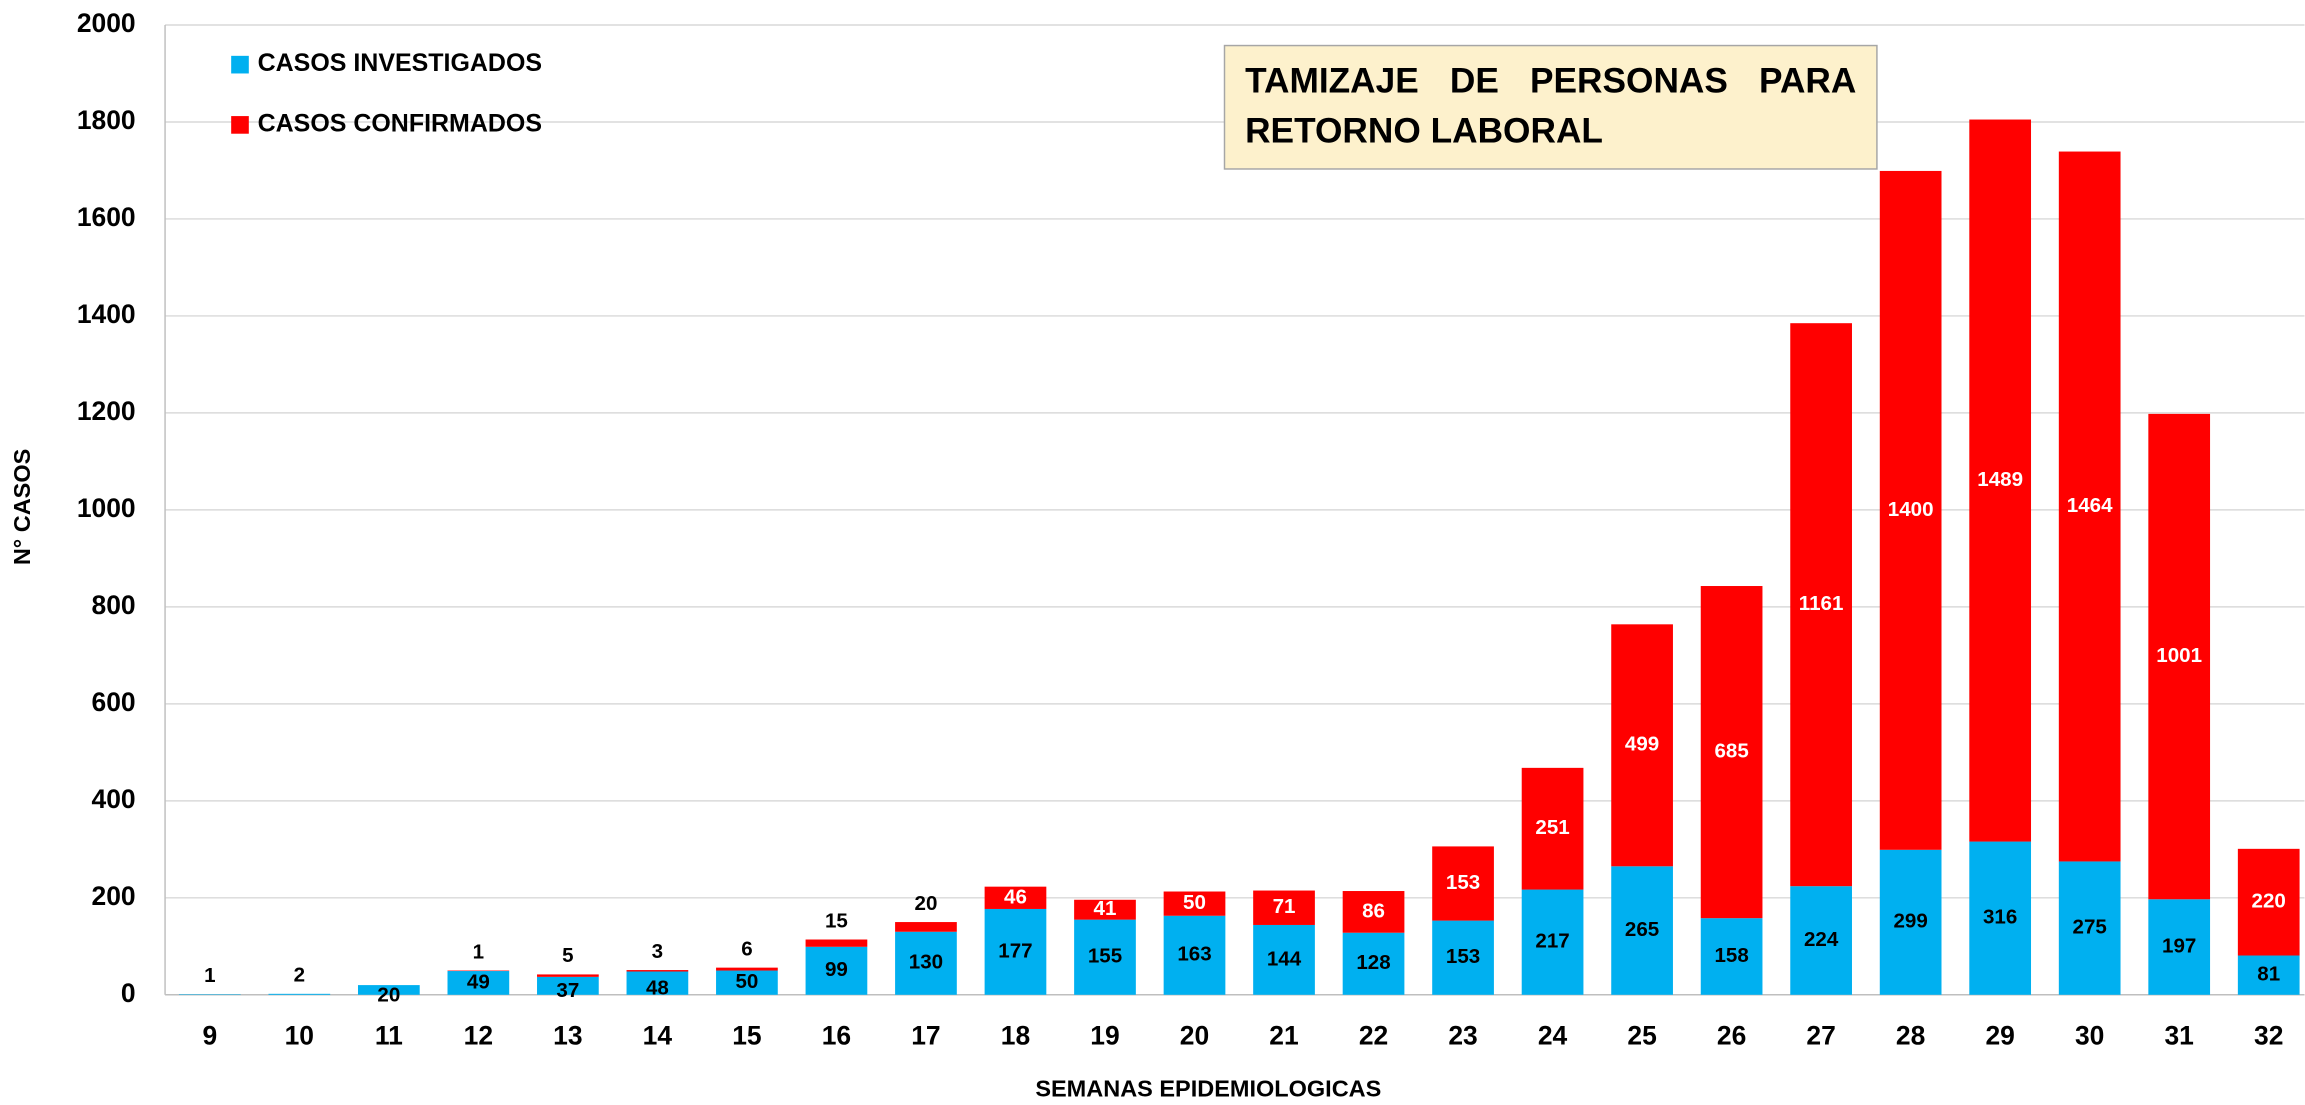  I want to click on data-label: 217, so click(1552, 941).